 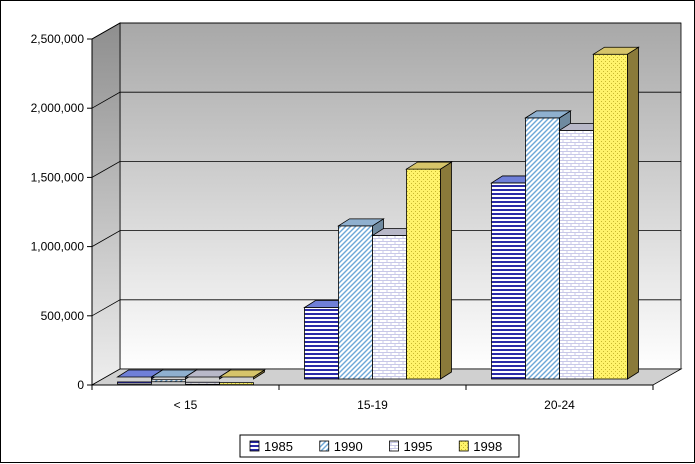 I want to click on legend-label: 1985, so click(x=278, y=446).